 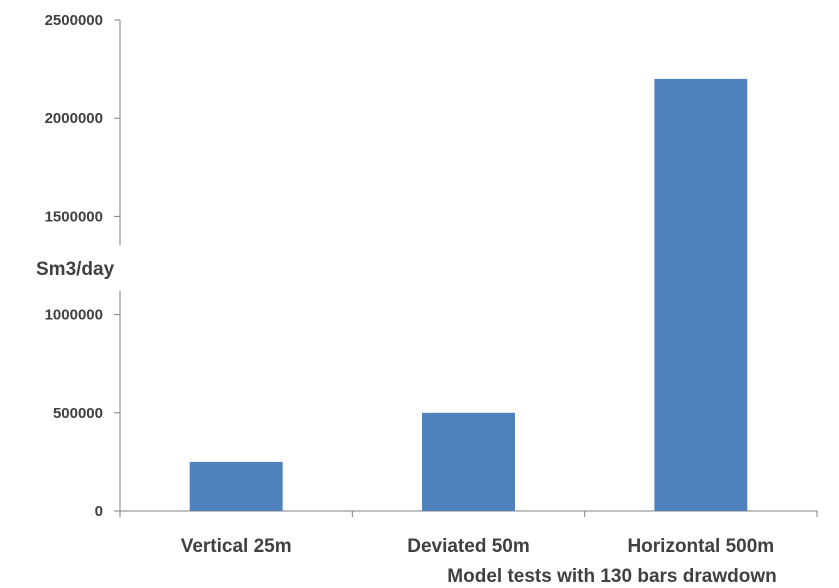 What do you see at coordinates (74, 315) in the screenshot?
I see `y-tick-label: 1000000` at bounding box center [74, 315].